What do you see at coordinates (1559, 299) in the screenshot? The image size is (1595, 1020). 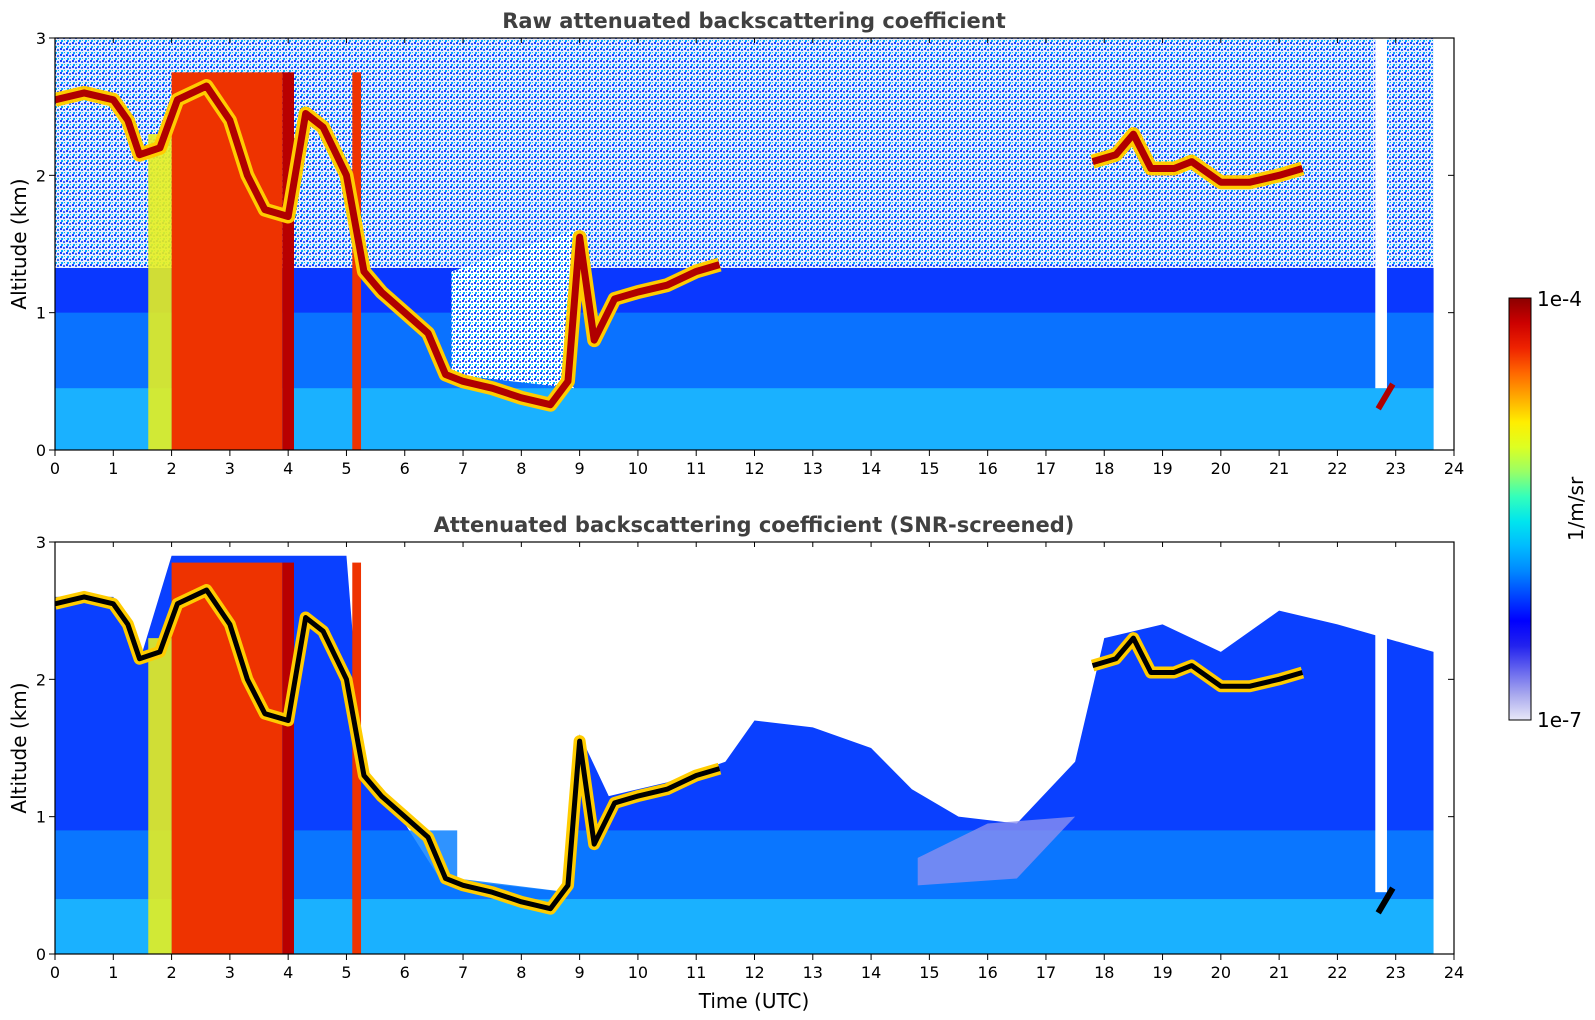 I see `colorbar-max-label: 1e-4` at bounding box center [1559, 299].